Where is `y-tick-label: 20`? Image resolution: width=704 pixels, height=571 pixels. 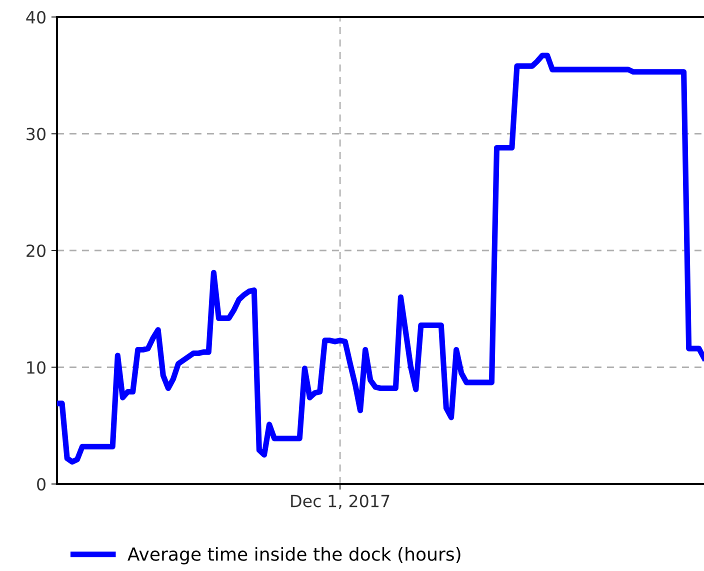 y-tick-label: 20 is located at coordinates (36, 251).